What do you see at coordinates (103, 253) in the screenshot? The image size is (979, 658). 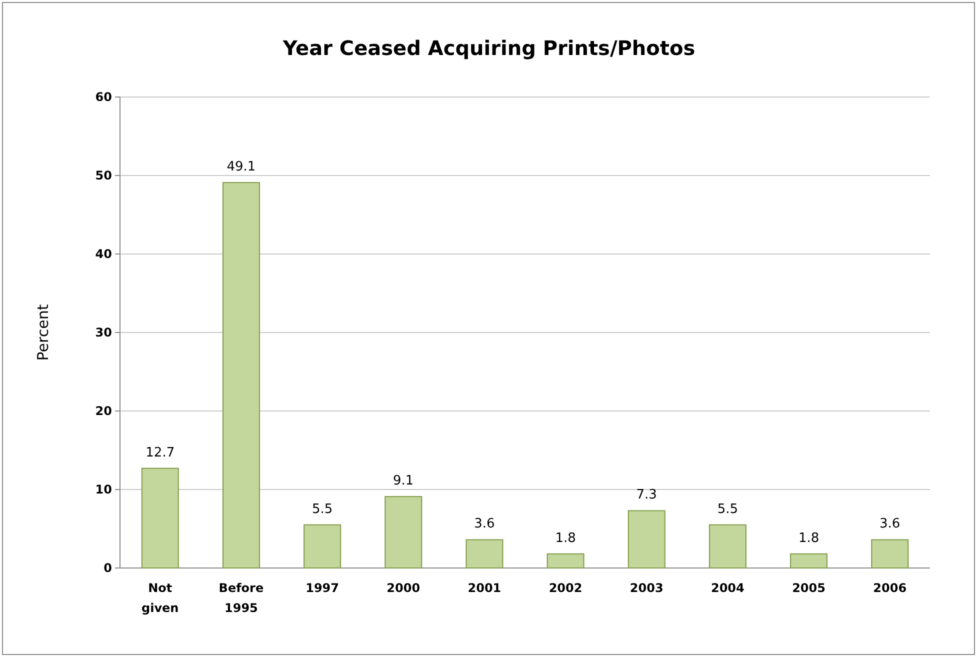 I see `y-tick-label: 40` at bounding box center [103, 253].